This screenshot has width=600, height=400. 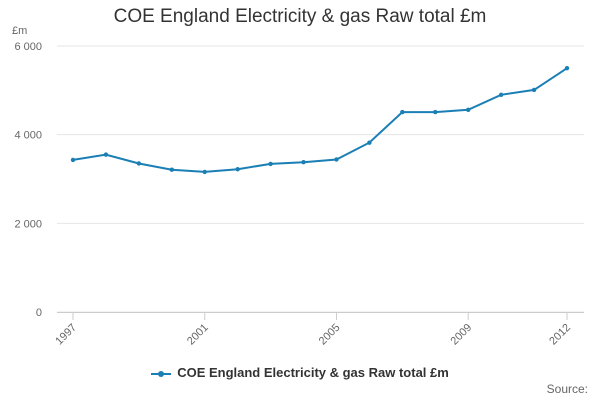 I want to click on y-axis-unit-label: £m, so click(x=19, y=31).